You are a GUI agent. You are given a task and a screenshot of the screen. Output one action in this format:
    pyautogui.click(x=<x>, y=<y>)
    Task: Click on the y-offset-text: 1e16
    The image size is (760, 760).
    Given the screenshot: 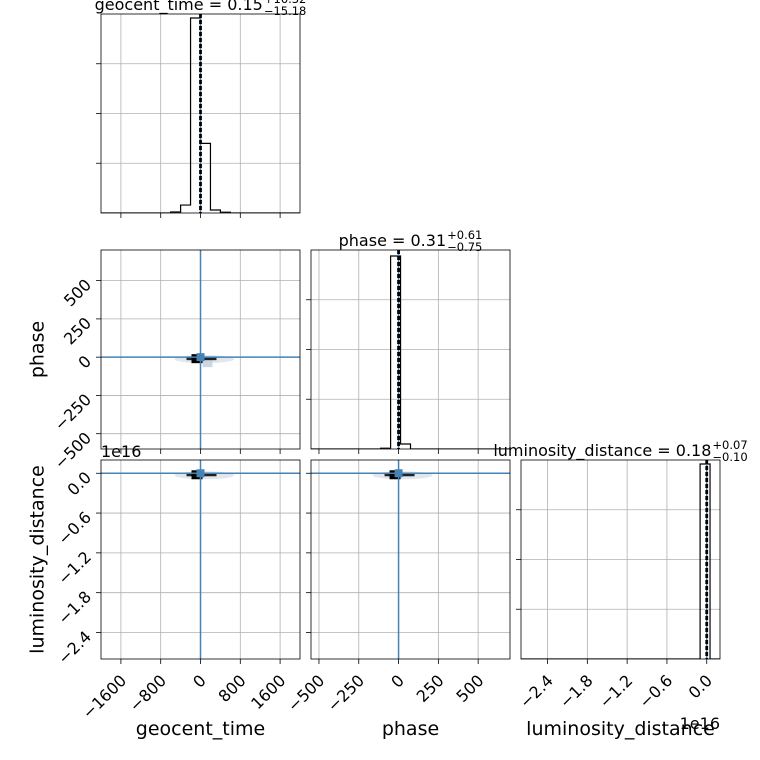 What is the action you would take?
    pyautogui.click(x=121, y=451)
    